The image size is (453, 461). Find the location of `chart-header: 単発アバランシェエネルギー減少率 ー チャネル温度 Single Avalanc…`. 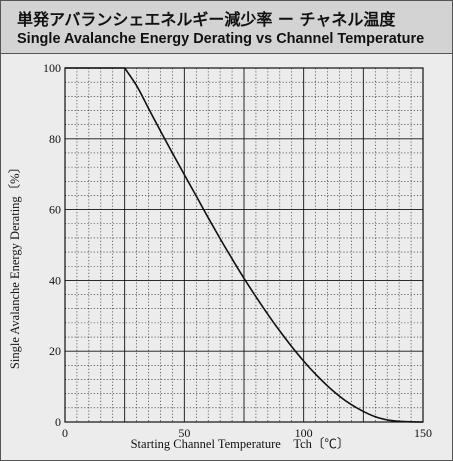

chart-header: 単発アバランシェエネルギー減少率 ー チャネル温度 Single Avalanc… is located at coordinates (226, 27).